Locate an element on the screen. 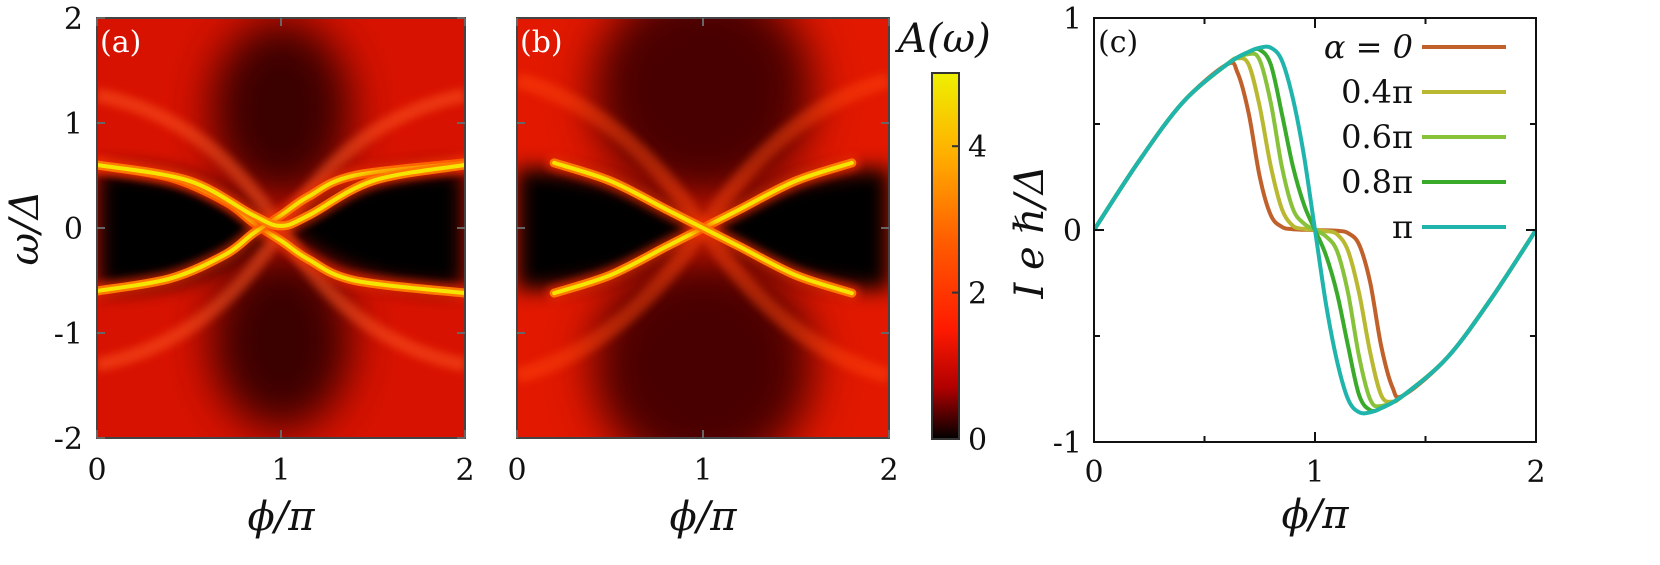 The image size is (1660, 565). axis-label-c-y: I e ℏ/Δ is located at coordinates (1030, 232).